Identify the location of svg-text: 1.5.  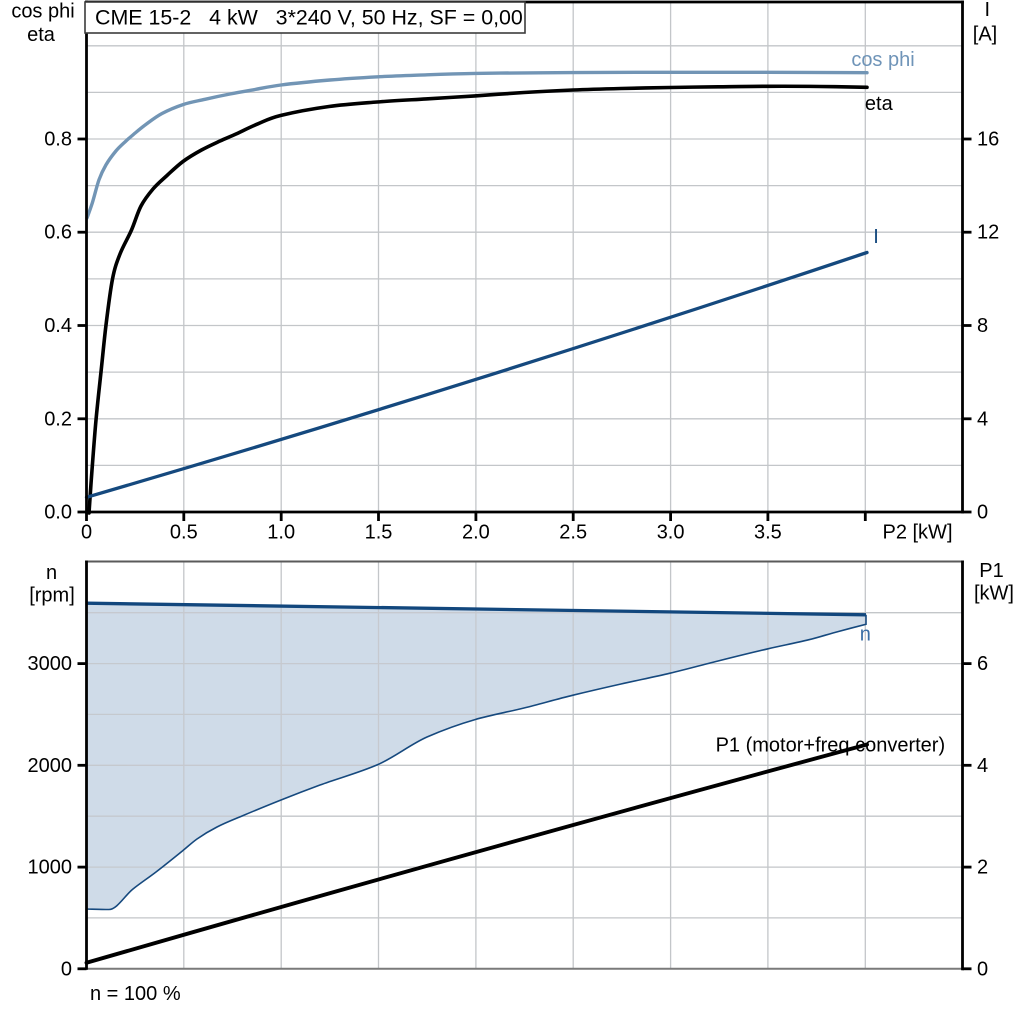
(379, 533).